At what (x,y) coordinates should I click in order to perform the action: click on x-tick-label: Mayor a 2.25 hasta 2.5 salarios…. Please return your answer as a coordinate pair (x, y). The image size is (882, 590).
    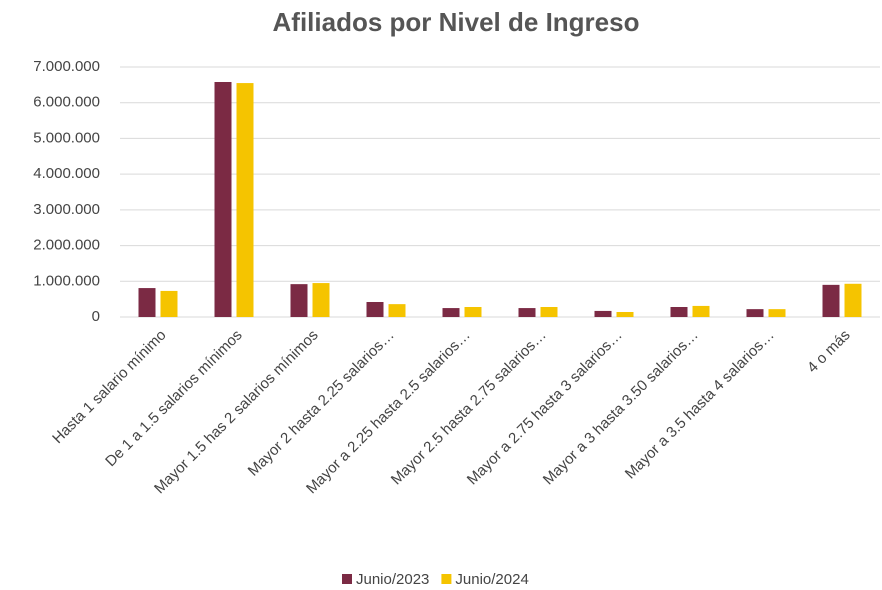
    Looking at the image, I should click on (388, 412).